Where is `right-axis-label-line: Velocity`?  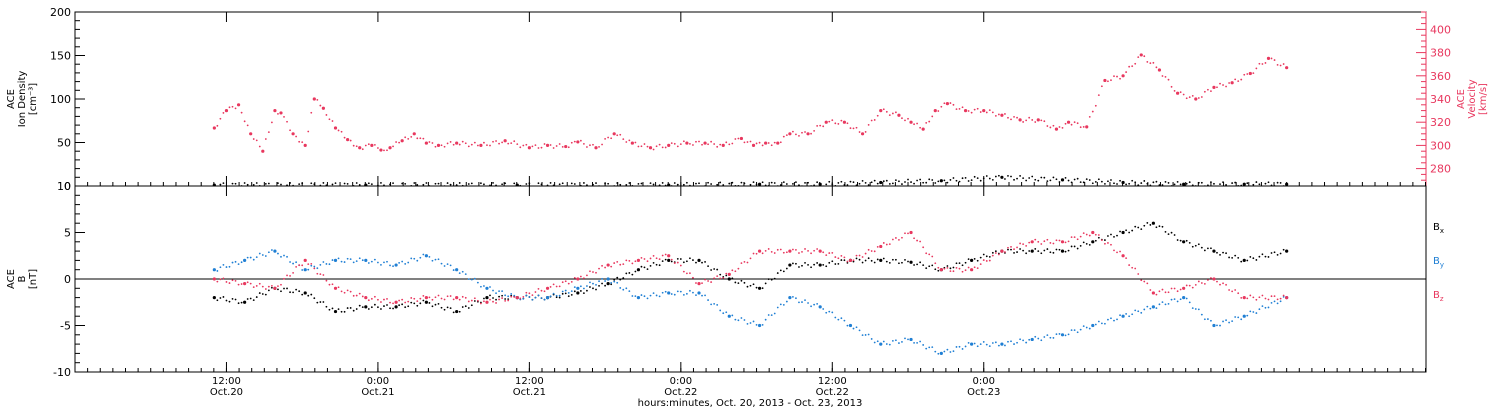
right-axis-label-line: Velocity is located at coordinates (1472, 98).